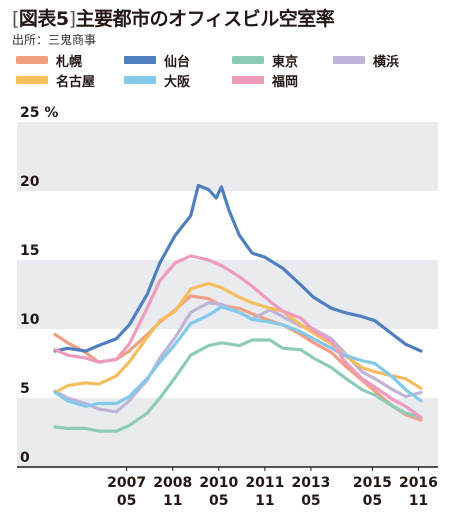  I want to click on figure-number: 図表5, so click(43, 19).